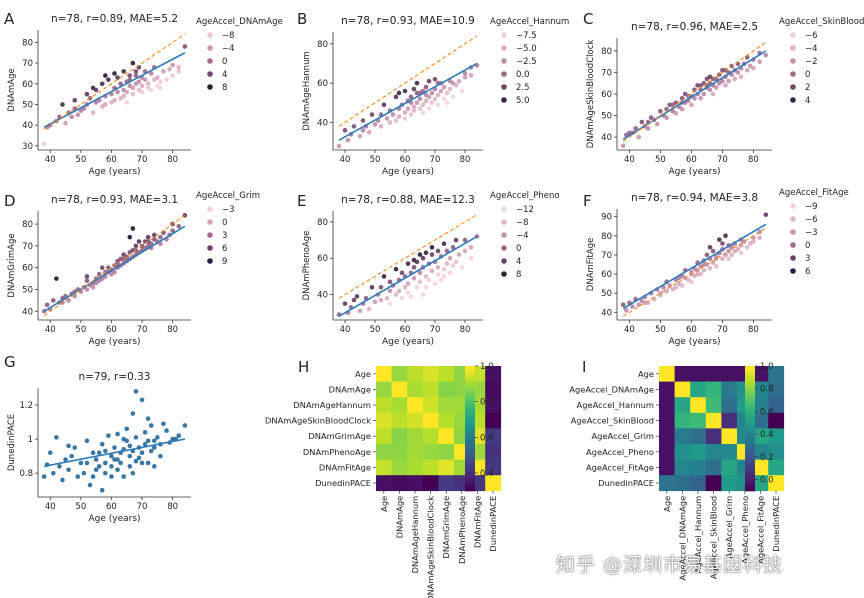  What do you see at coordinates (224, 249) in the screenshot?
I see `legend-label: 6` at bounding box center [224, 249].